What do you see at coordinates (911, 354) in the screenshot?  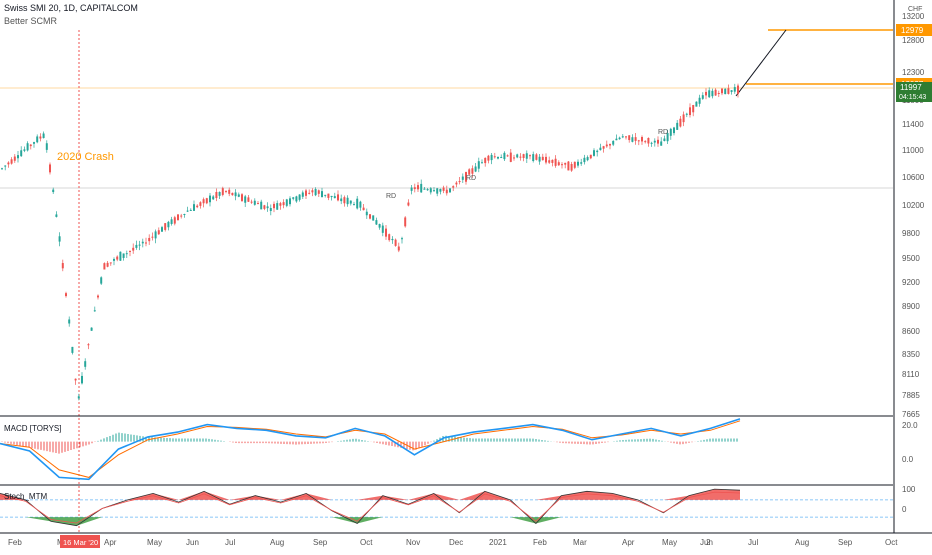 I see `price-tick-label: 8350` at bounding box center [911, 354].